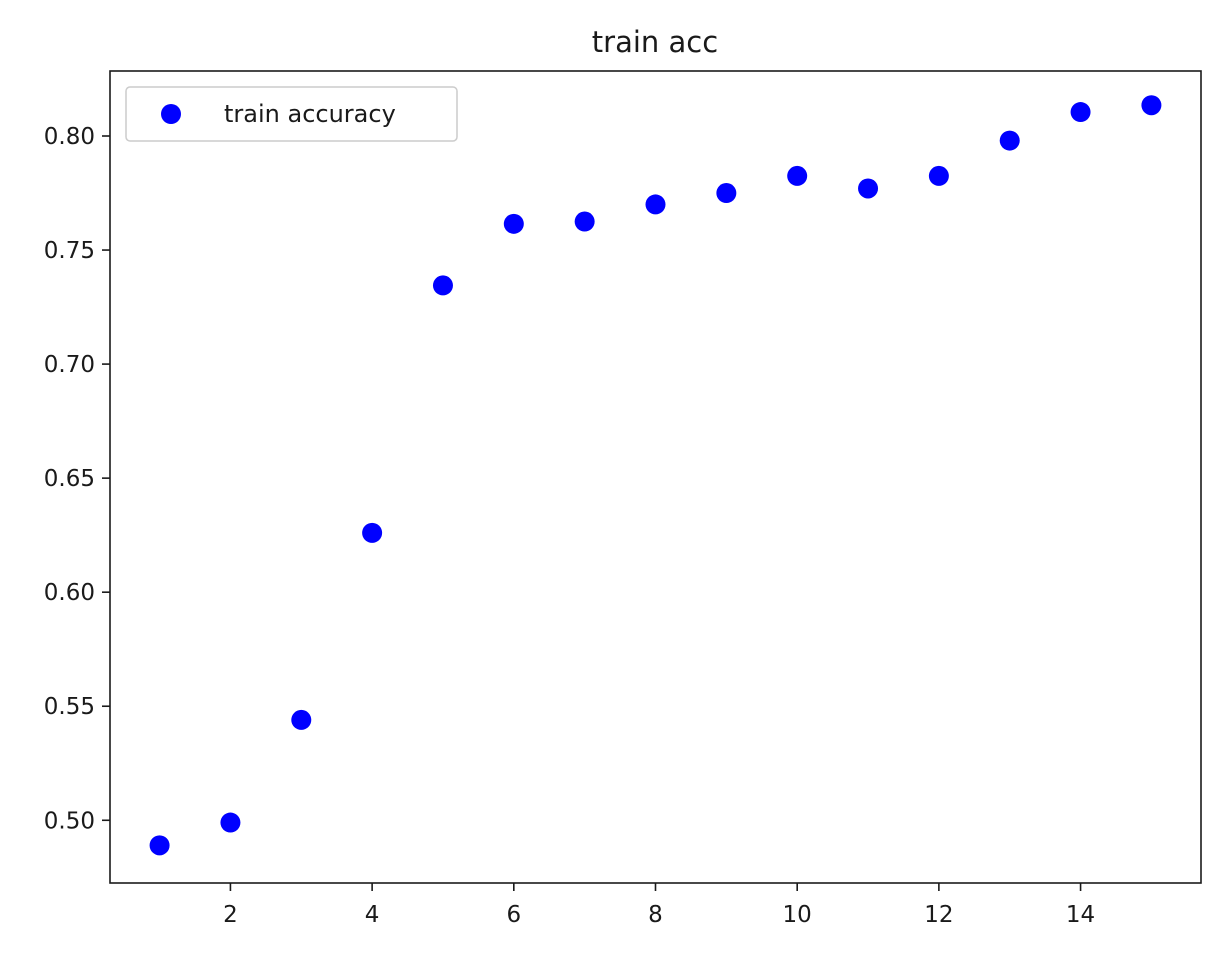 Image resolution: width=1222 pixels, height=960 pixels. Describe the element at coordinates (797, 915) in the screenshot. I see `x-tick-label: 10` at that location.